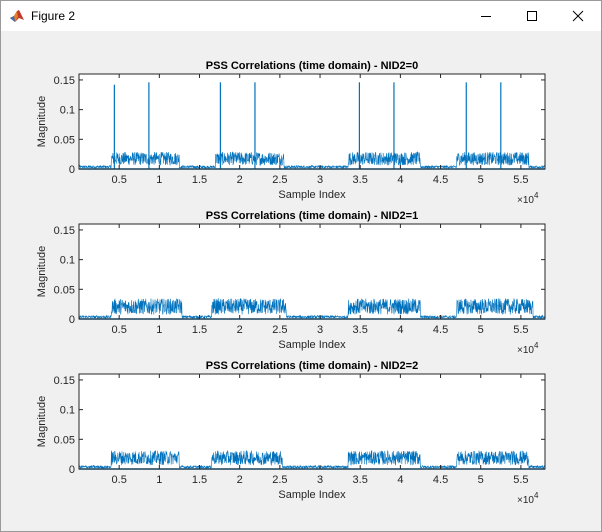 The height and width of the screenshot is (532, 602). Describe the element at coordinates (312, 66) in the screenshot. I see `axes-title: PSS Correlations (time domain) - NID2=0` at that location.